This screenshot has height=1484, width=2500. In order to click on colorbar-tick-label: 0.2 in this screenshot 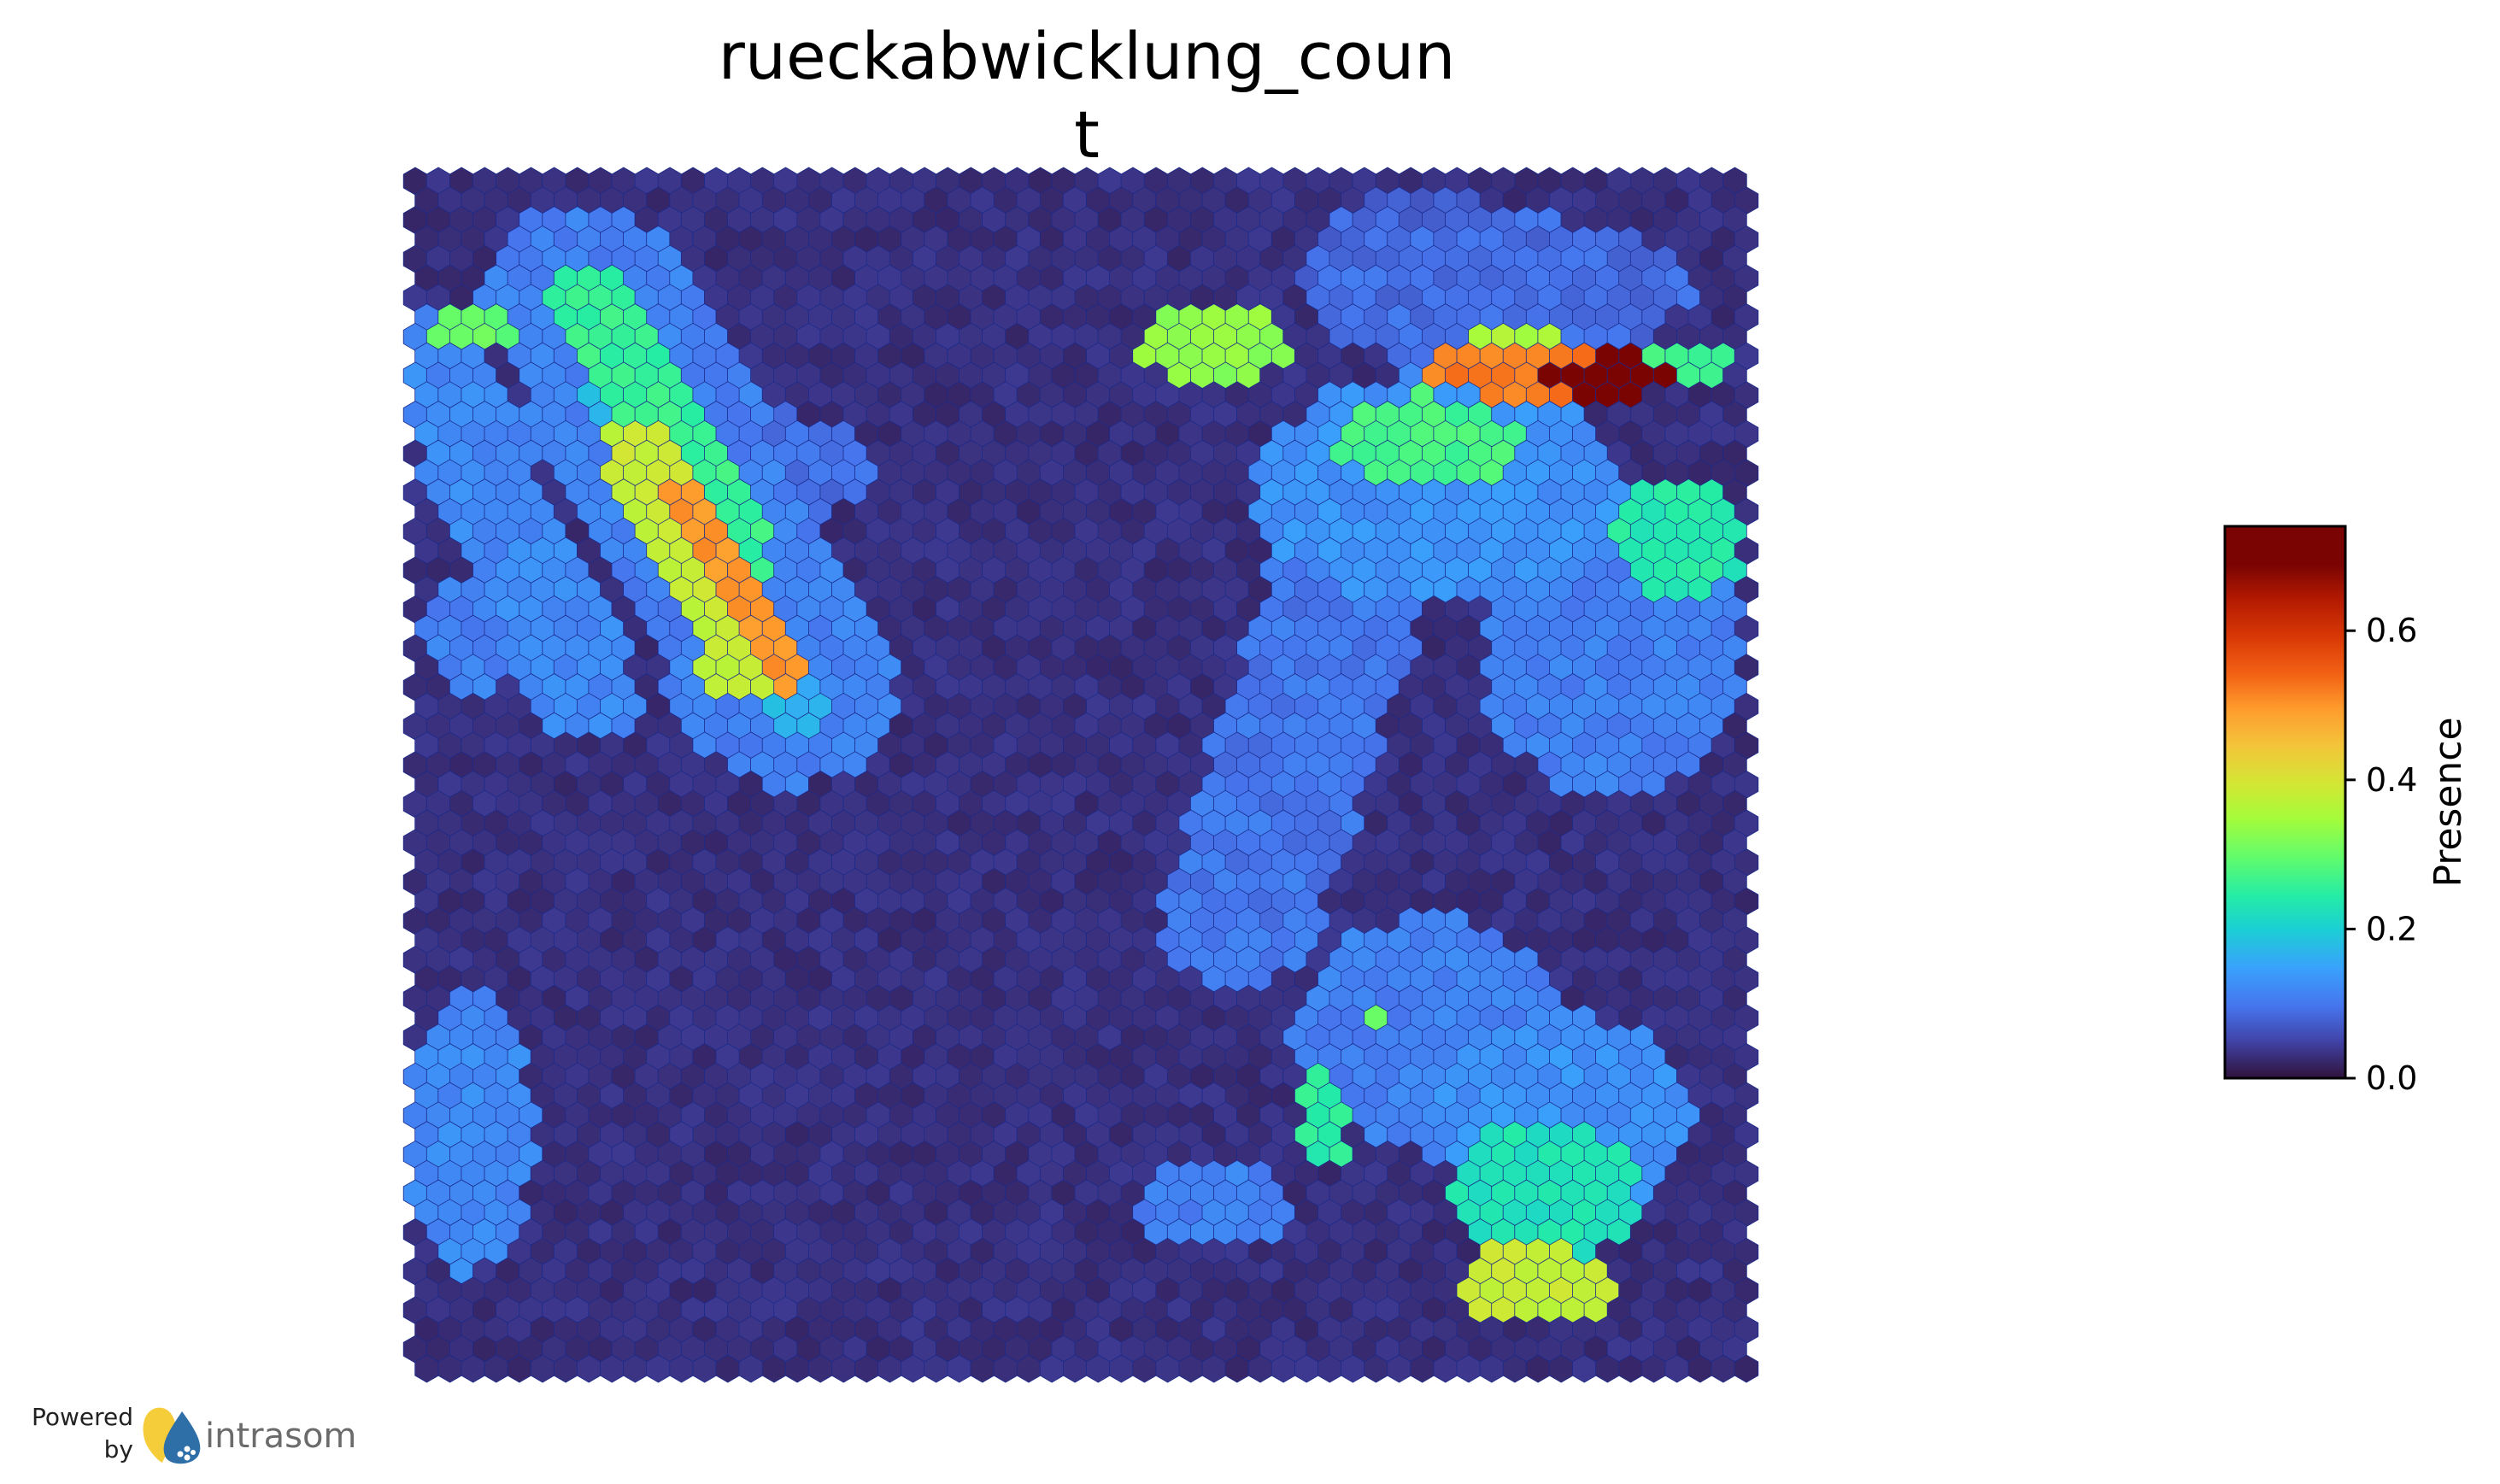, I will do `click(2392, 928)`.